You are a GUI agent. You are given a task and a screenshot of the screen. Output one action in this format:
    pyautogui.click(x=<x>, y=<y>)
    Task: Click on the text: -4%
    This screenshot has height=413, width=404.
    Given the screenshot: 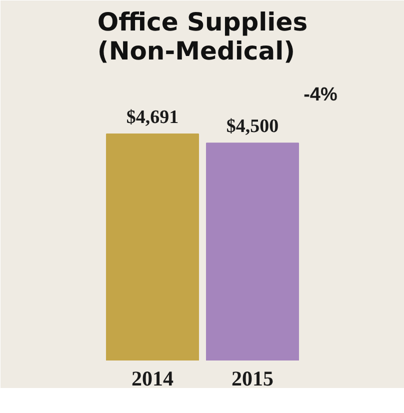 What is the action you would take?
    pyautogui.click(x=321, y=95)
    